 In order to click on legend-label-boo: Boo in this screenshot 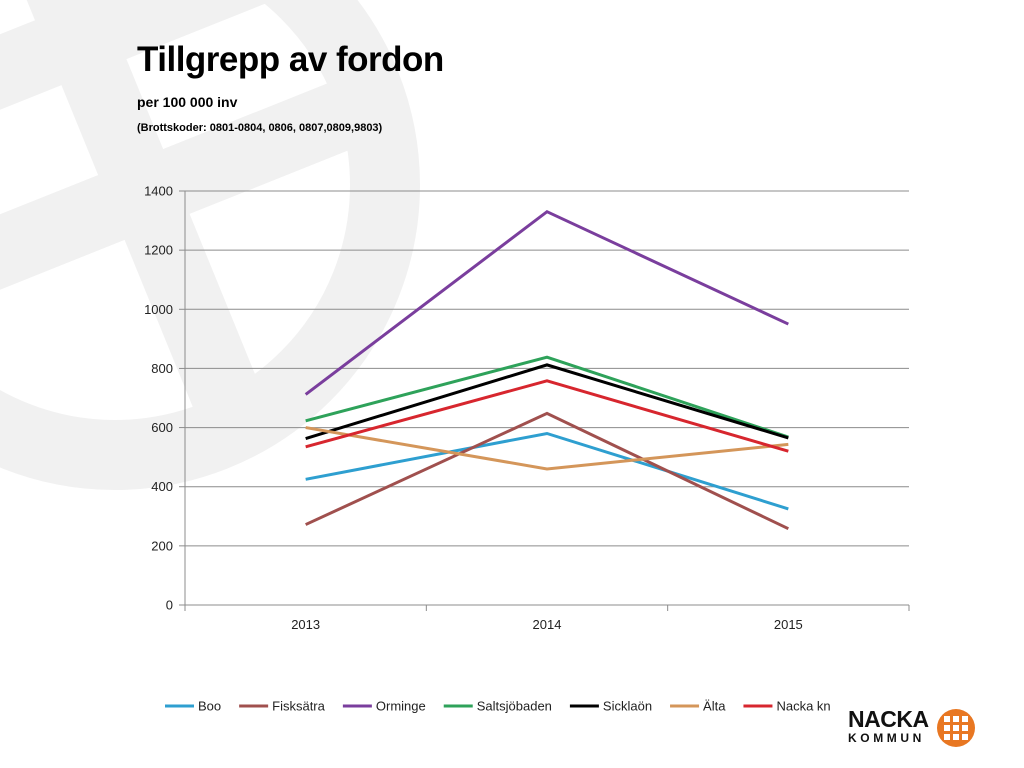, I will do `click(209, 706)`.